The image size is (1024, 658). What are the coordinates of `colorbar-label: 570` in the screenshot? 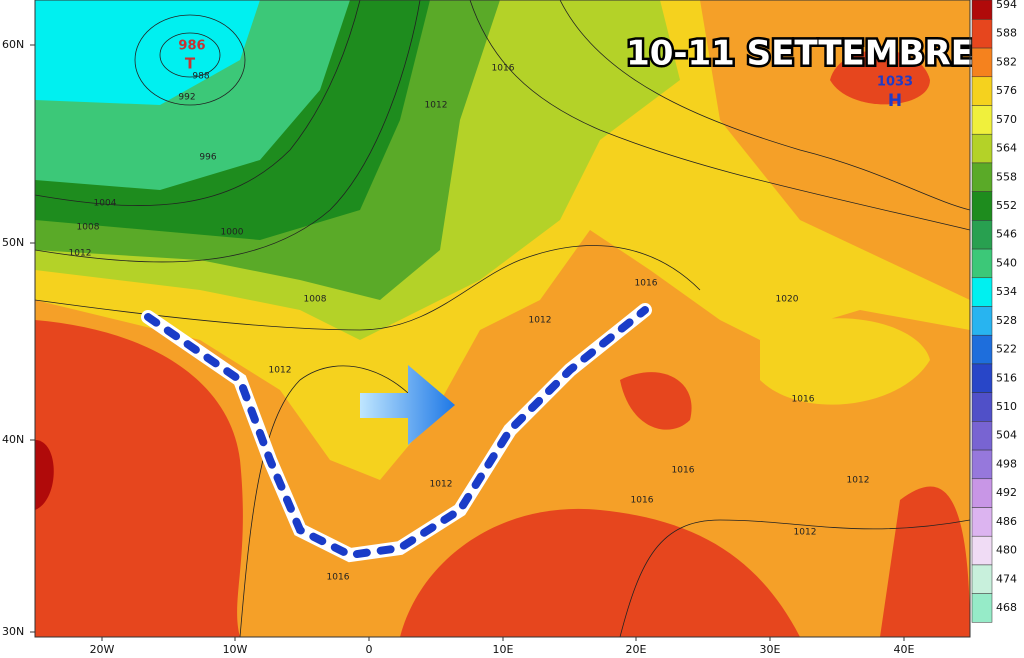 It's located at (1006, 119).